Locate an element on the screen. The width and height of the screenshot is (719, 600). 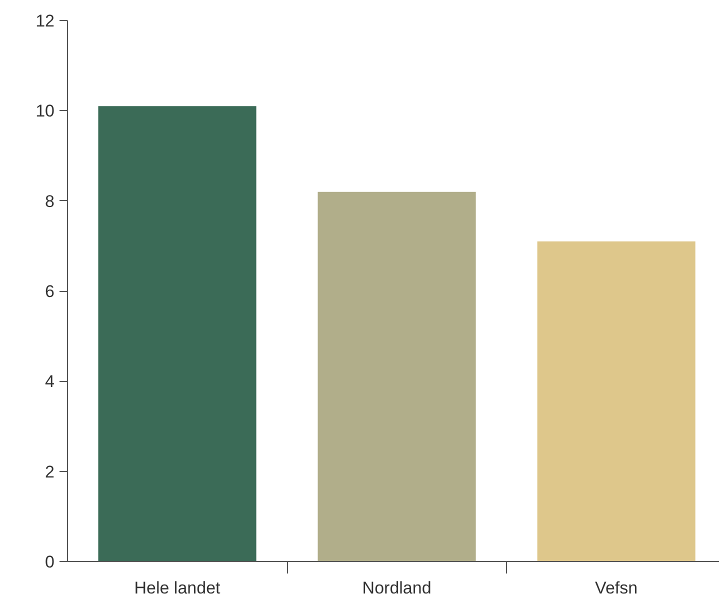
x-tick-label: Hele landet is located at coordinates (177, 588).